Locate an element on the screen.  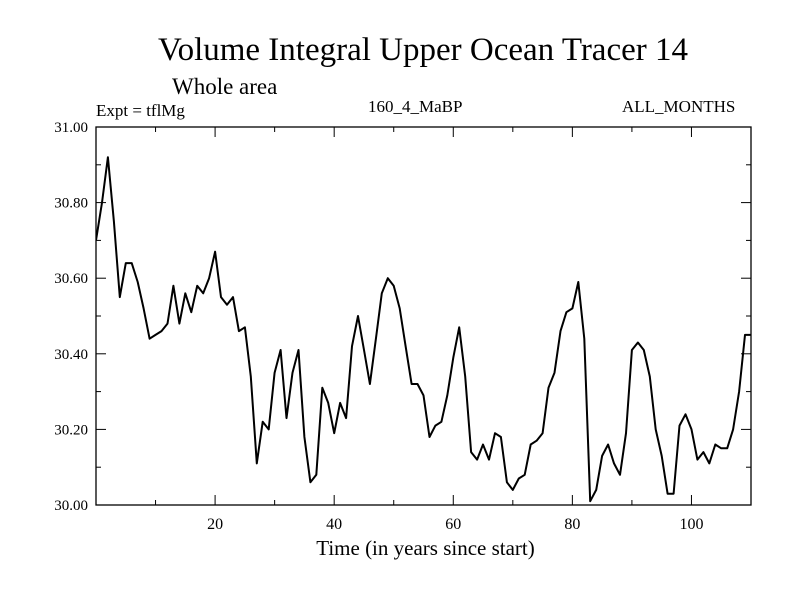
run-label: 160_4_MaBP is located at coordinates (415, 106).